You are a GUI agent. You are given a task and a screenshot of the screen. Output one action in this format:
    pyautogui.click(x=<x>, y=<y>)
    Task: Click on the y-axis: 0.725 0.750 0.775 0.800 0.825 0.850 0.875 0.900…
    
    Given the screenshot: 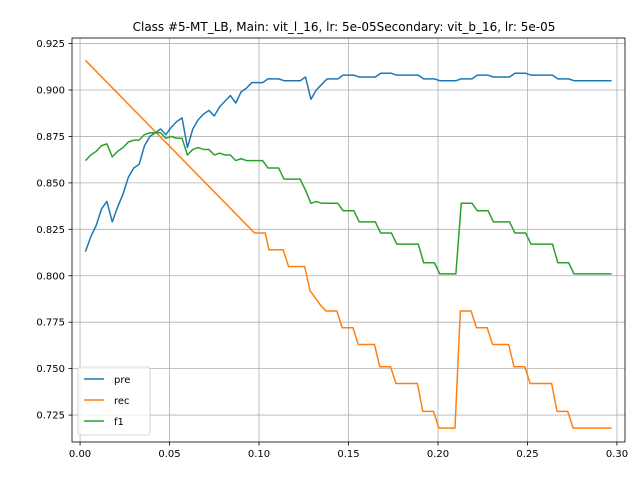 What is the action you would take?
    pyautogui.click(x=54, y=230)
    